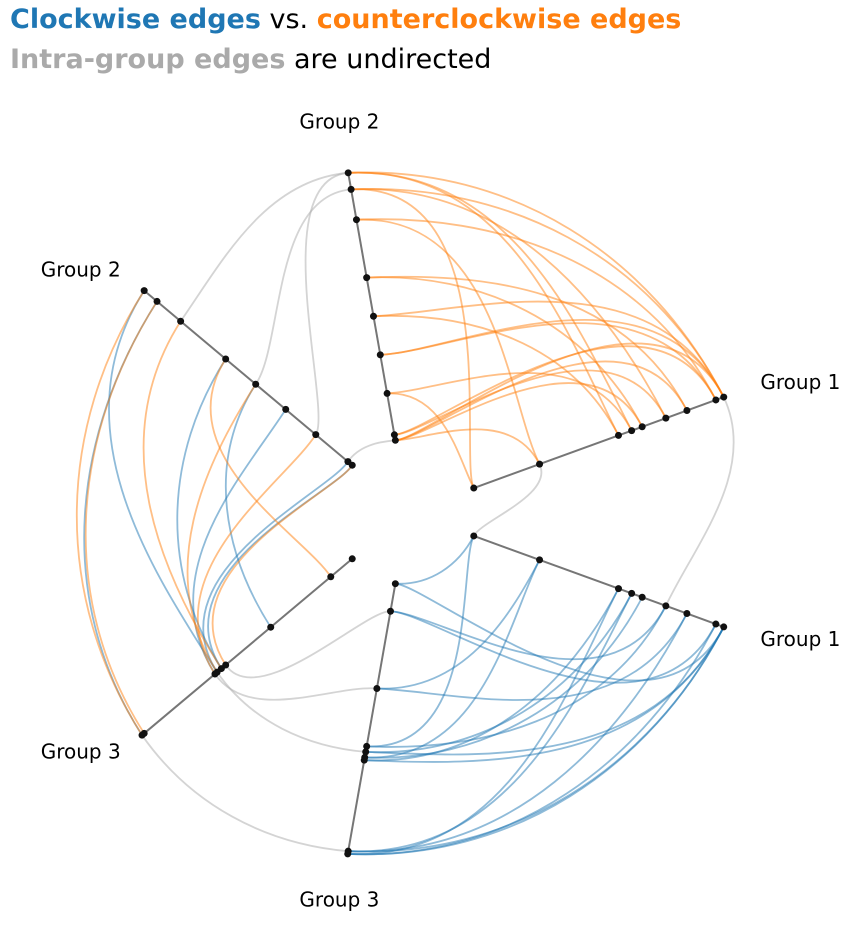 The width and height of the screenshot is (865, 927). What do you see at coordinates (148, 59) in the screenshot?
I see `title-intra: Intra-group edges` at bounding box center [148, 59].